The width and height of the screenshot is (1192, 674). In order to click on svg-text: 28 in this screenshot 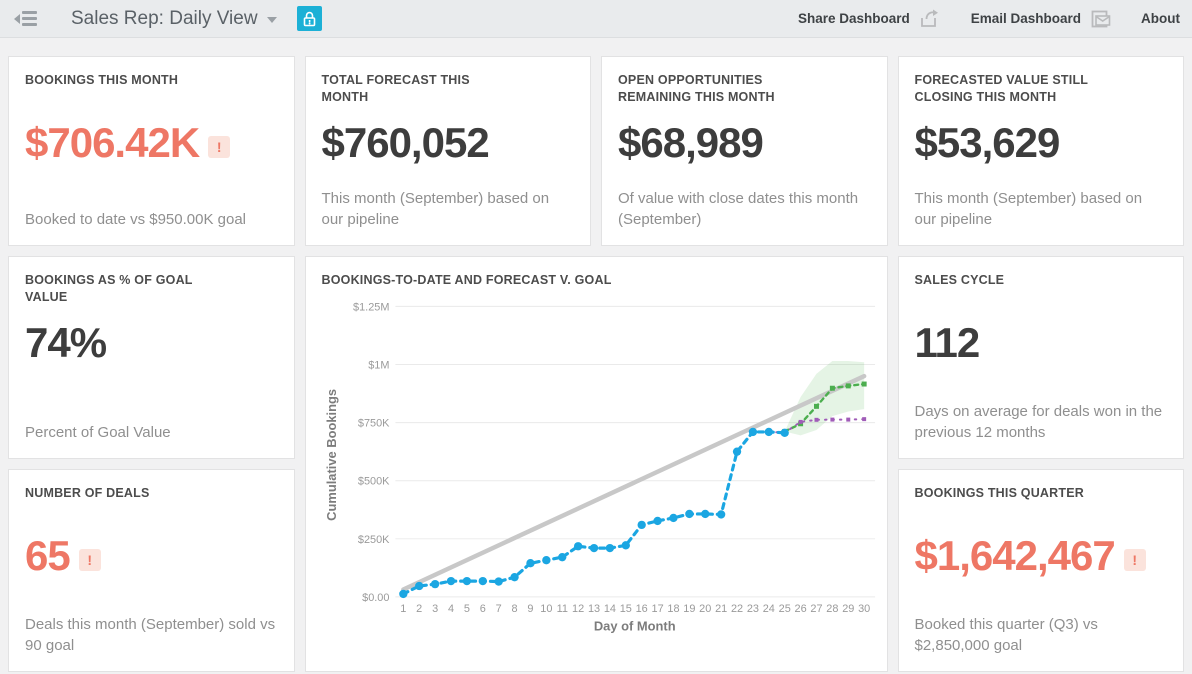, I will do `click(832, 609)`.